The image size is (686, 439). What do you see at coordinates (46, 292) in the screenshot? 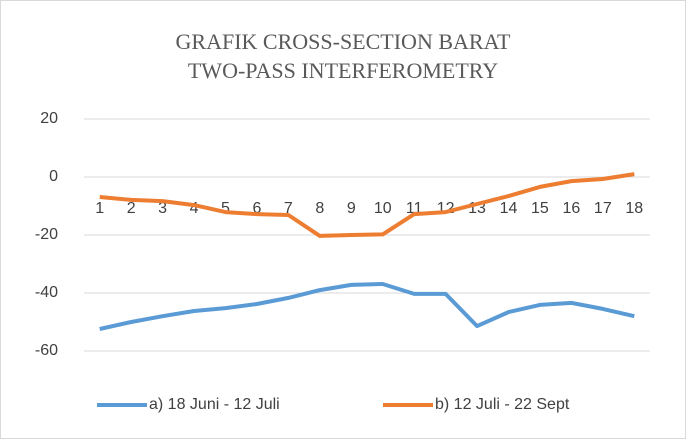
I see `y-tick-label: -40` at bounding box center [46, 292].